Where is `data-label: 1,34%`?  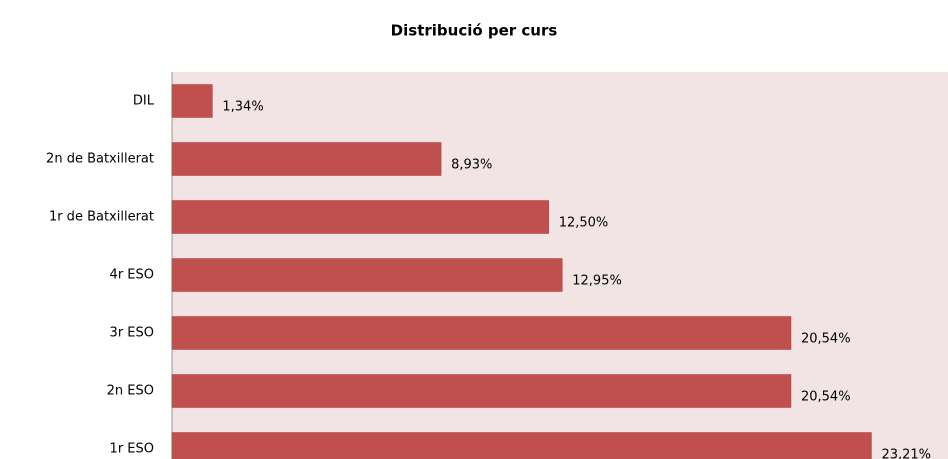
data-label: 1,34% is located at coordinates (242, 107).